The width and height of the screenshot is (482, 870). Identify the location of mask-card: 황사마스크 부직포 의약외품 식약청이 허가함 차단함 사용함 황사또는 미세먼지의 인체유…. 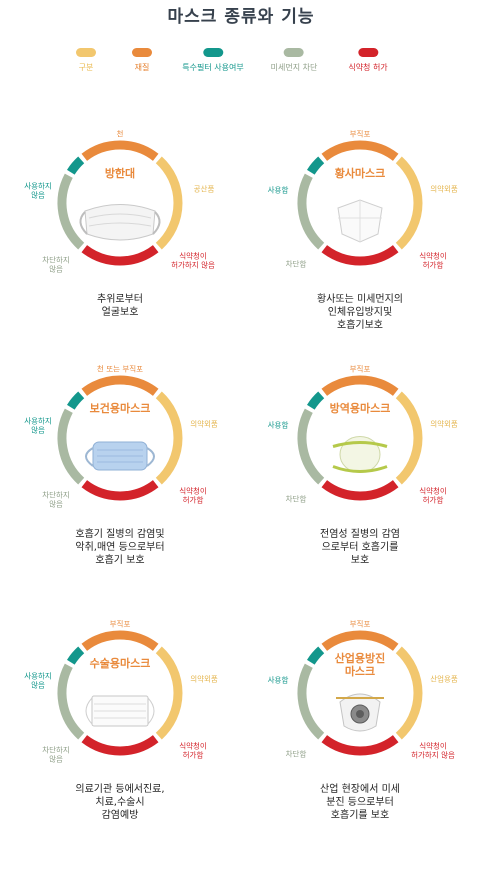
(360, 252).